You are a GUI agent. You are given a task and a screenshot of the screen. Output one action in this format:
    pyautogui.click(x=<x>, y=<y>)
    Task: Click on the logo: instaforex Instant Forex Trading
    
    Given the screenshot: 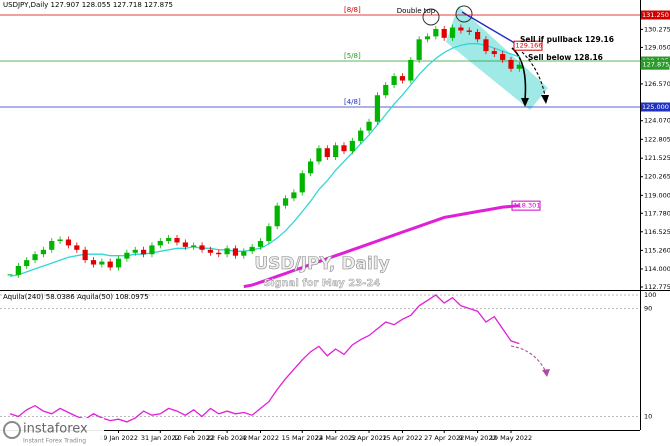 What is the action you would take?
    pyautogui.click(x=52, y=432)
    